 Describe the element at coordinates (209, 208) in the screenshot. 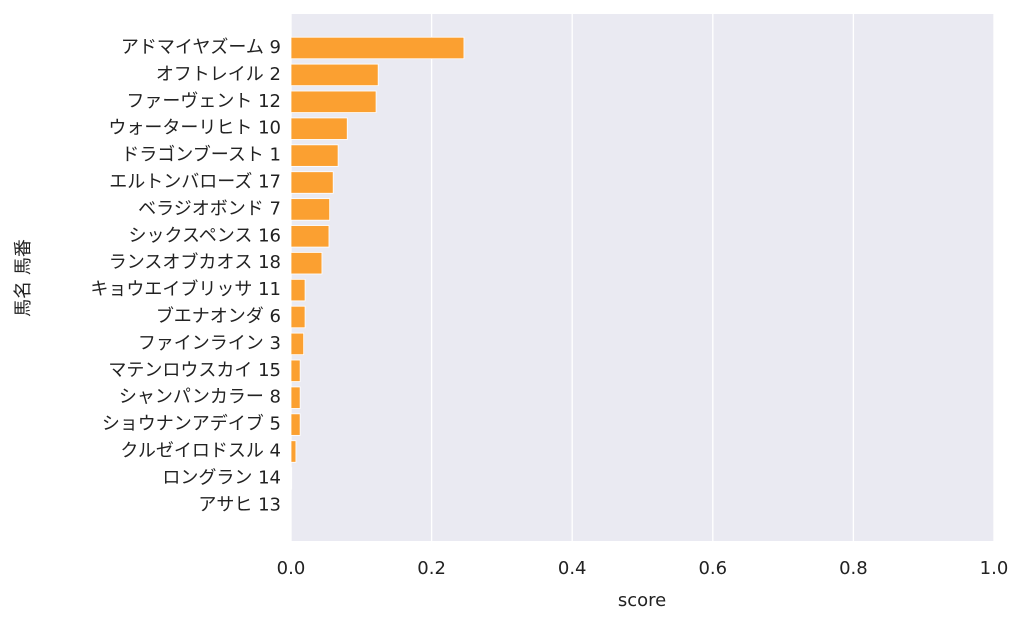

I see `y-tick-label: ベラジオボンド 7` at that location.